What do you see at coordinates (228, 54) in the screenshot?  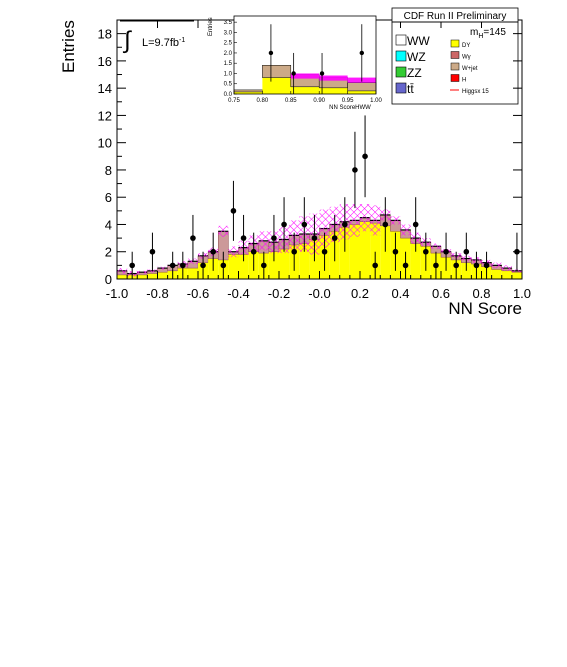 I see `inset-y-tick-label: 2.0` at bounding box center [228, 54].